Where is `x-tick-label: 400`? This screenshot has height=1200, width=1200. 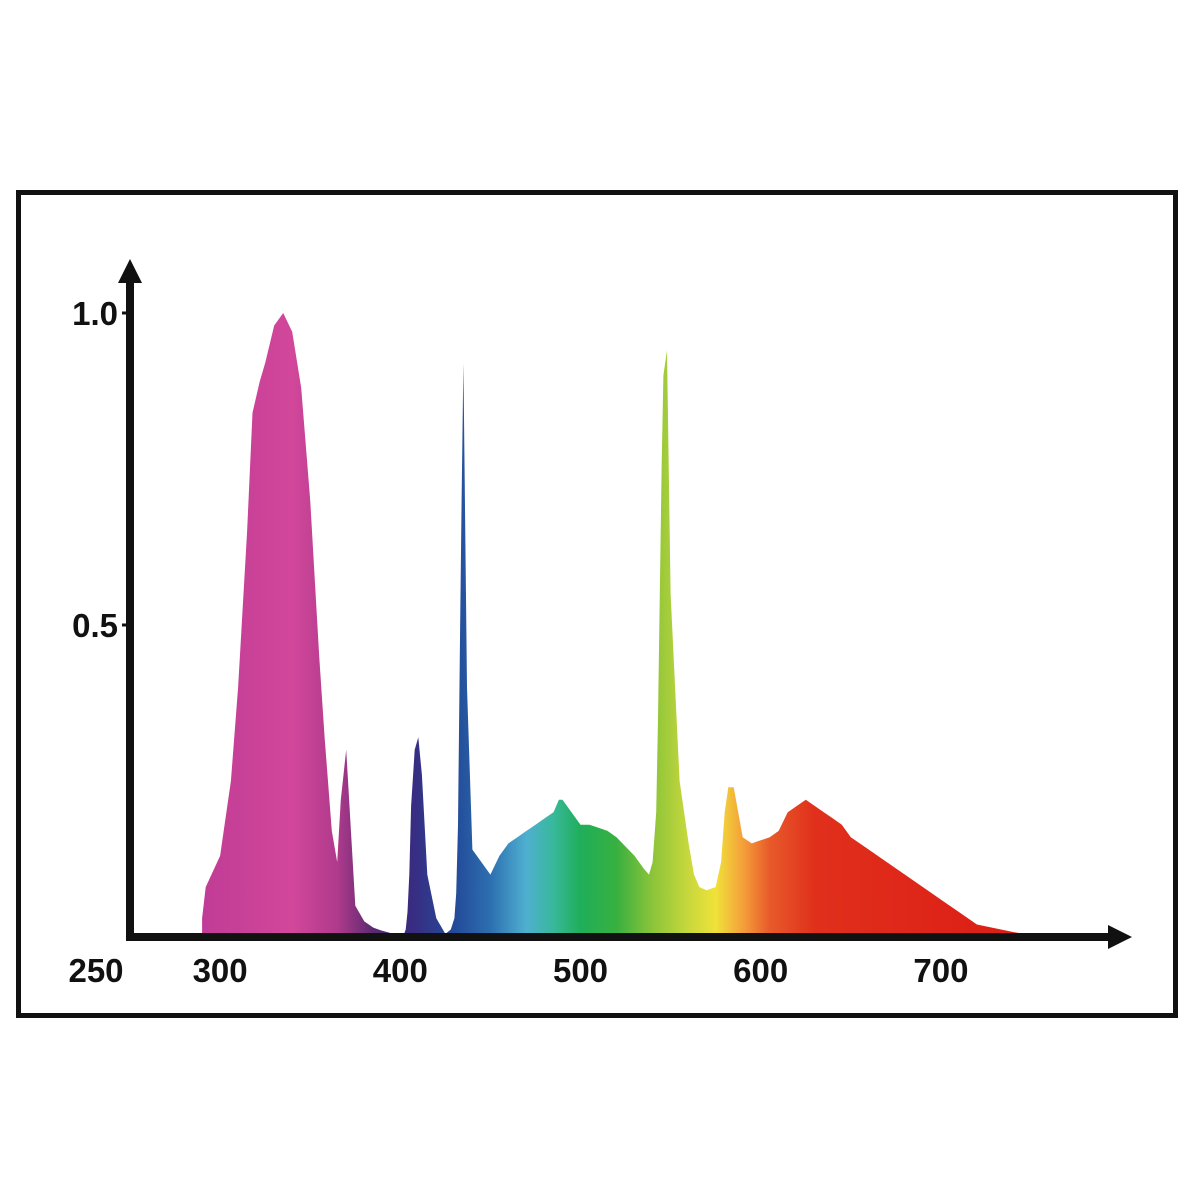
x-tick-label: 400 is located at coordinates (400, 970).